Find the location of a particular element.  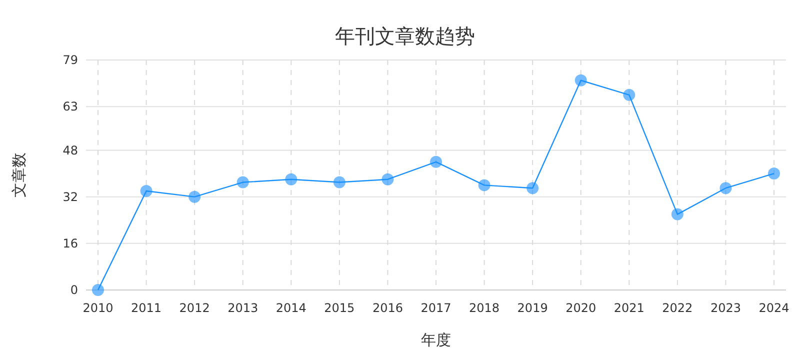

chart-title: 年刊文章数趋势 is located at coordinates (405, 36).